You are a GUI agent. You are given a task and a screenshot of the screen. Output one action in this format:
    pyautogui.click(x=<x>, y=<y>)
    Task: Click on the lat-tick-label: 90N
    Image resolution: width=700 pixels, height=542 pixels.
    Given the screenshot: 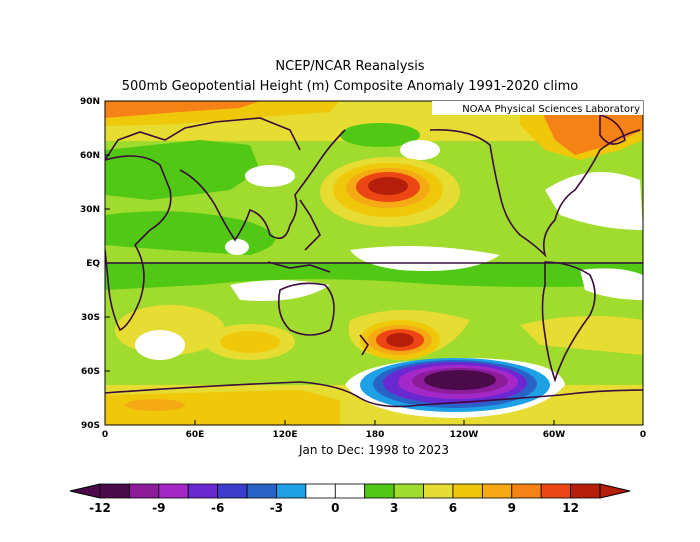 What is the action you would take?
    pyautogui.click(x=90, y=102)
    